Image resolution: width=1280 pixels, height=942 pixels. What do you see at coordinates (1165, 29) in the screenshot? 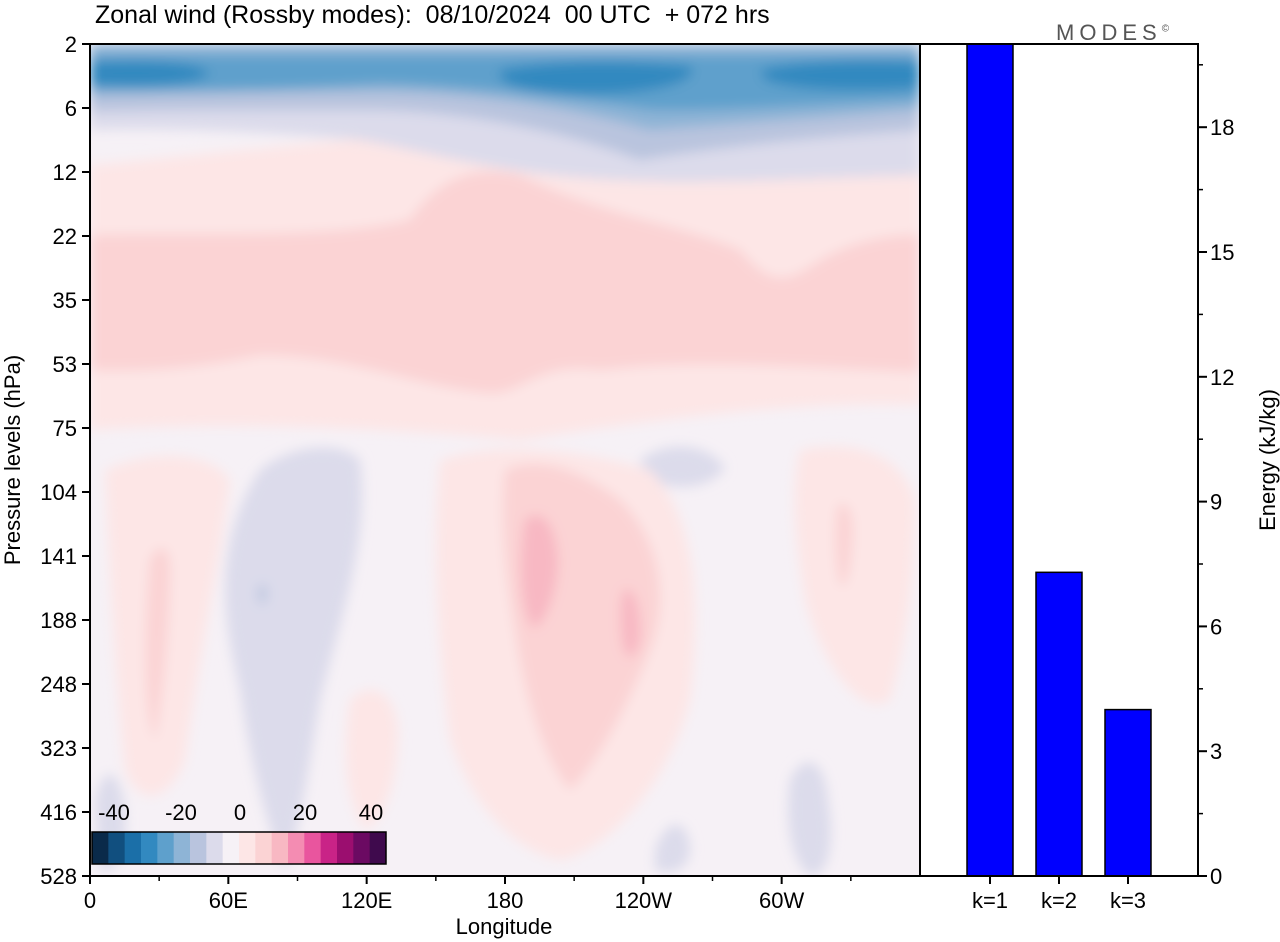
I see `copyright-mark: ©` at bounding box center [1165, 29].